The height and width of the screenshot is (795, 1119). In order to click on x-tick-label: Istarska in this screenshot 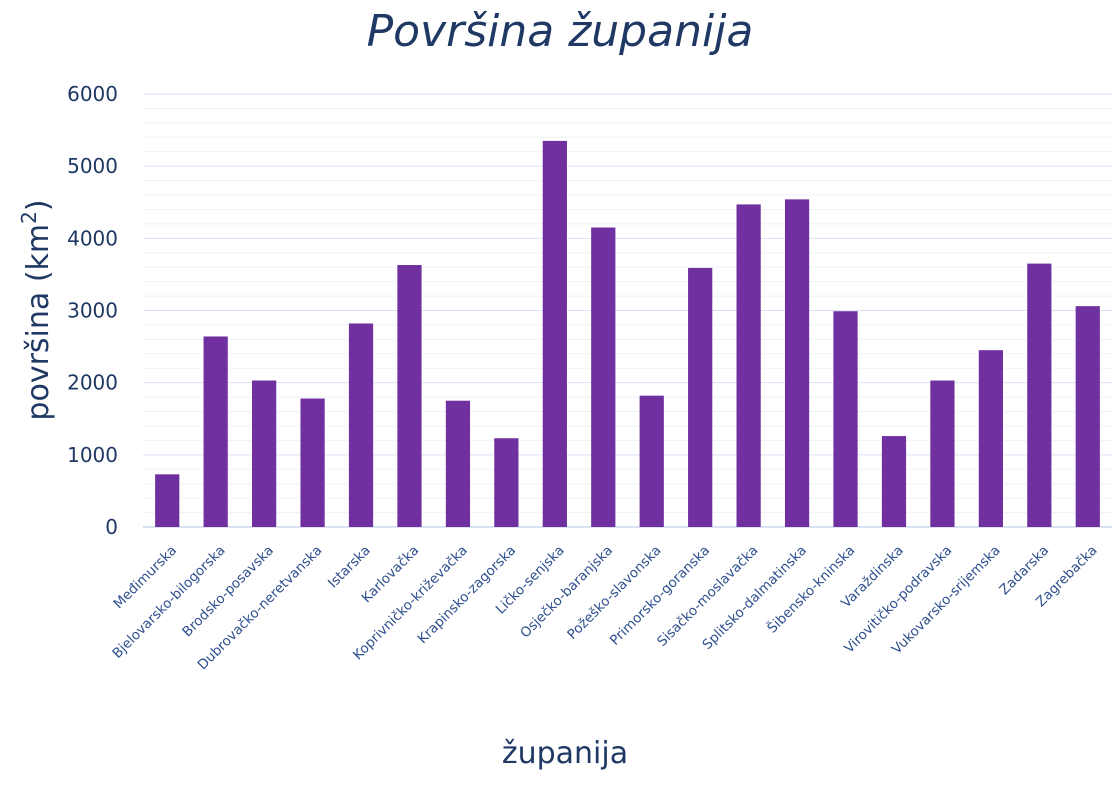, I will do `click(349, 567)`.